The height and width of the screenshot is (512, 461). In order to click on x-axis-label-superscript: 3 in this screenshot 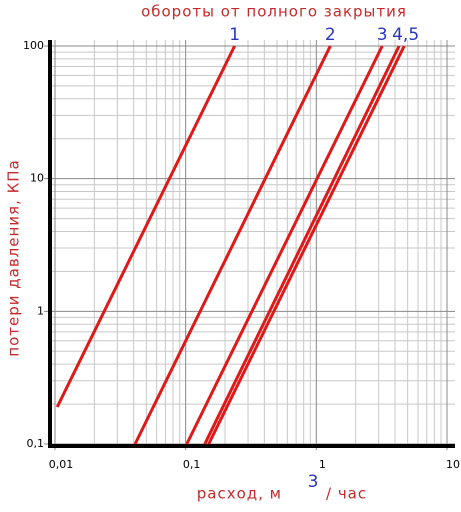, I will do `click(313, 482)`.